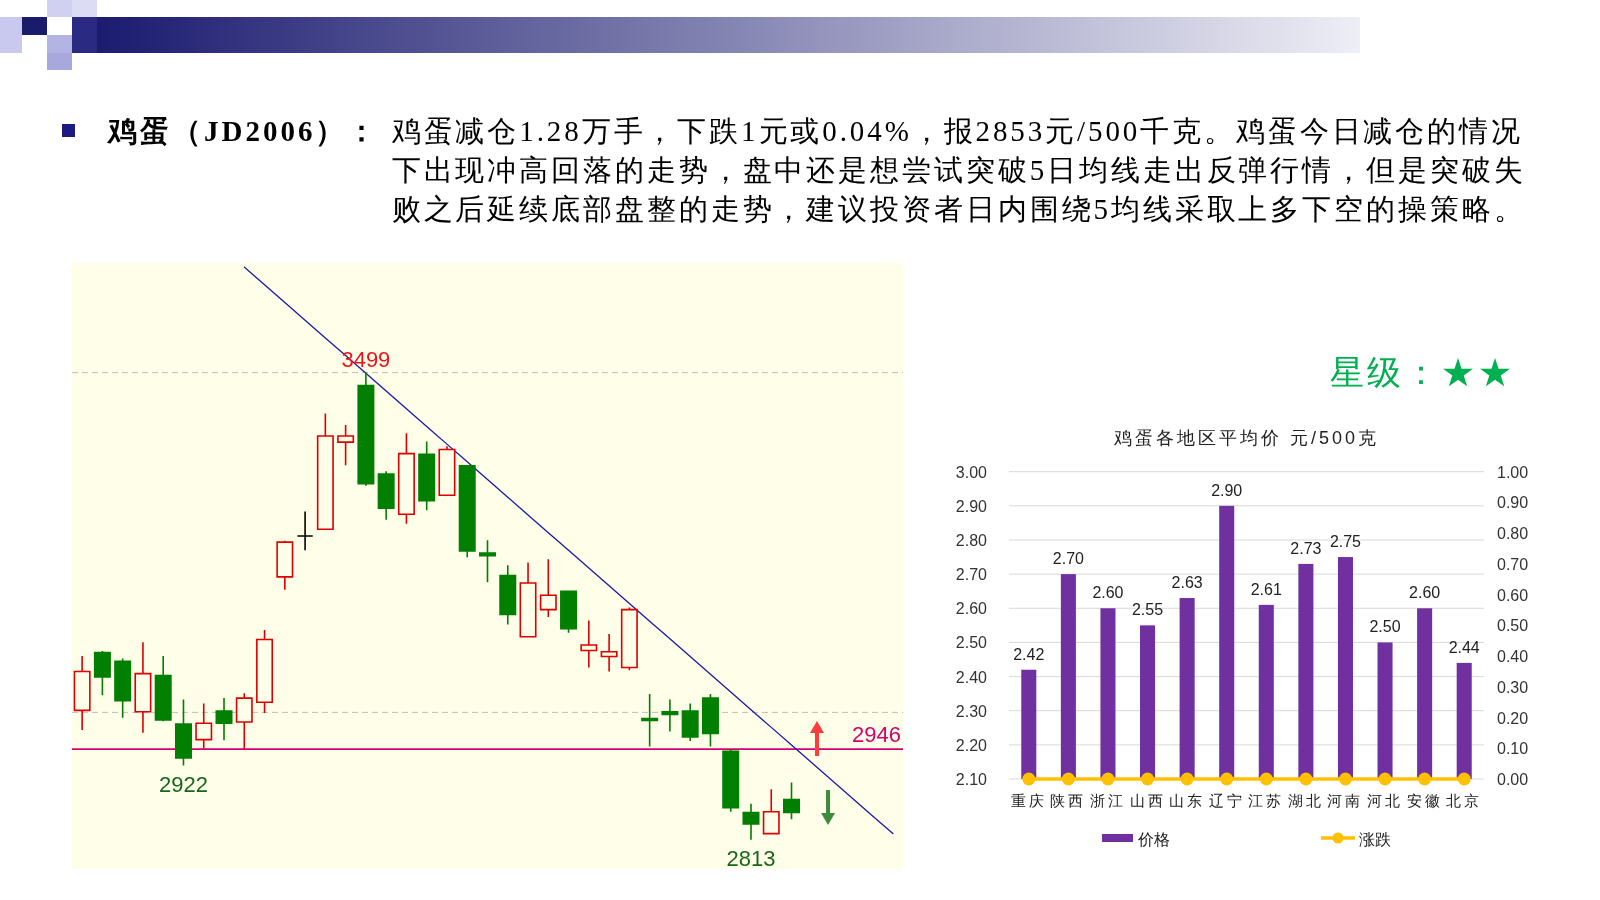 This screenshot has height=900, width=1600. I want to click on x-tick-label: 河北, so click(1385, 800).